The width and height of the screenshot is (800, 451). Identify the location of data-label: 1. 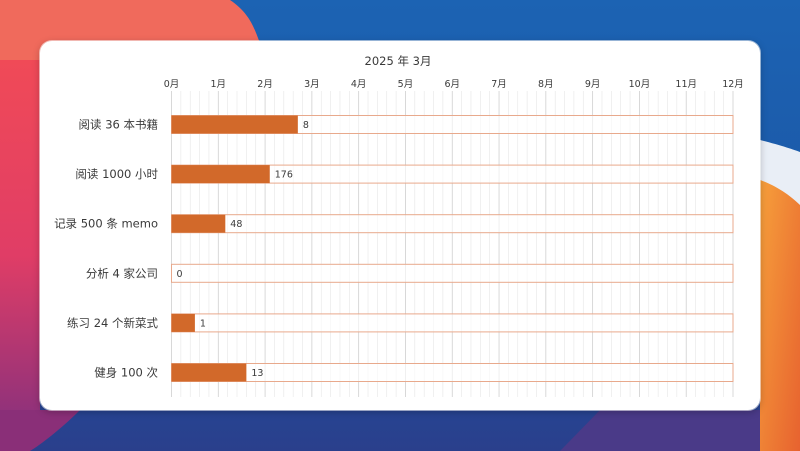
(203, 323).